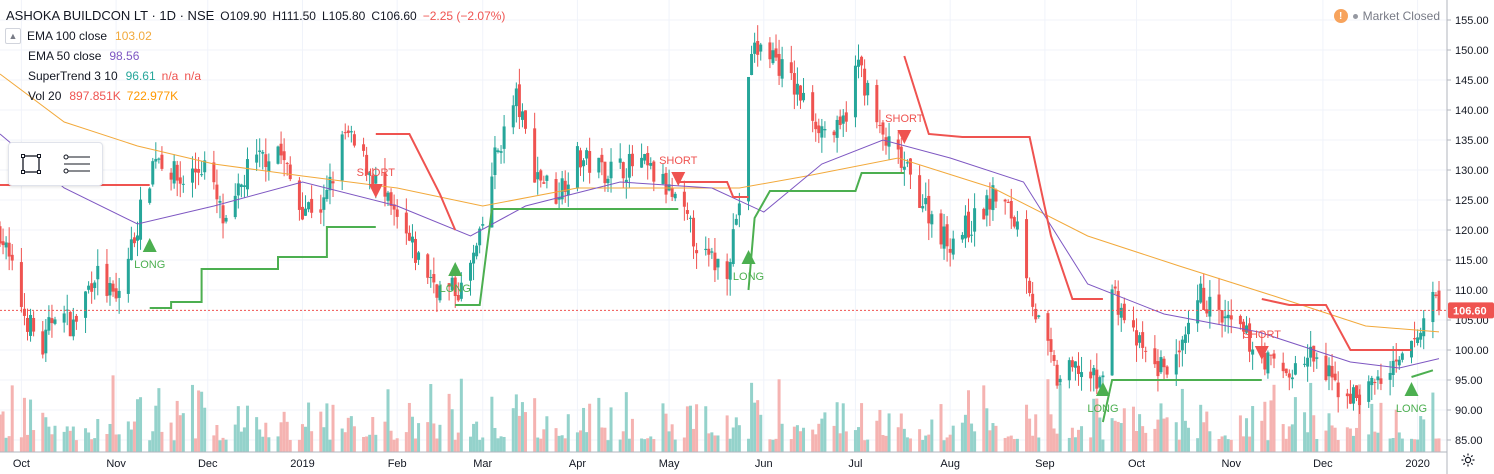 The height and width of the screenshot is (474, 1494). Describe the element at coordinates (77, 164) in the screenshot. I see `lines-icon` at that location.